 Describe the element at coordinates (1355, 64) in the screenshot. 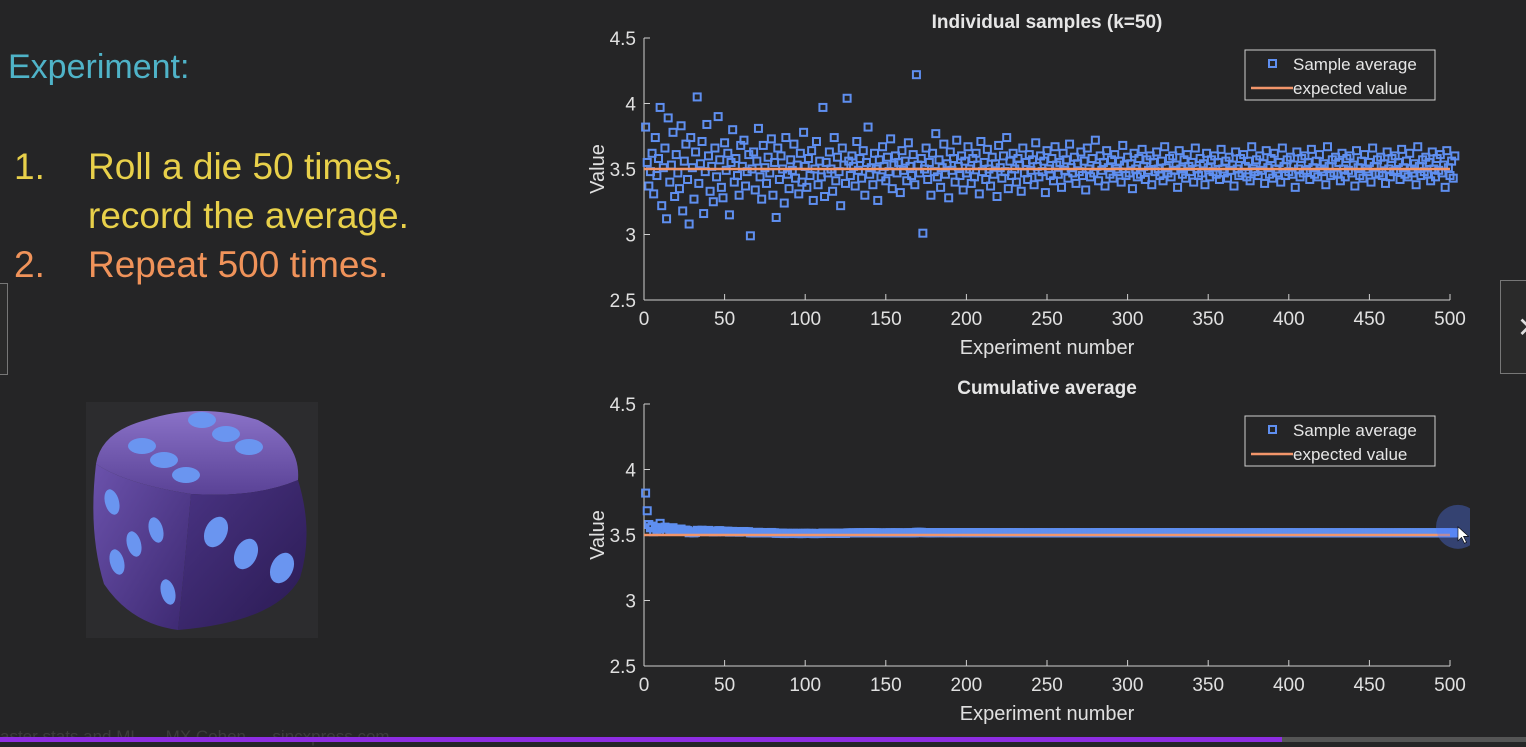

I see `legend-sample-label: Sample average` at that location.